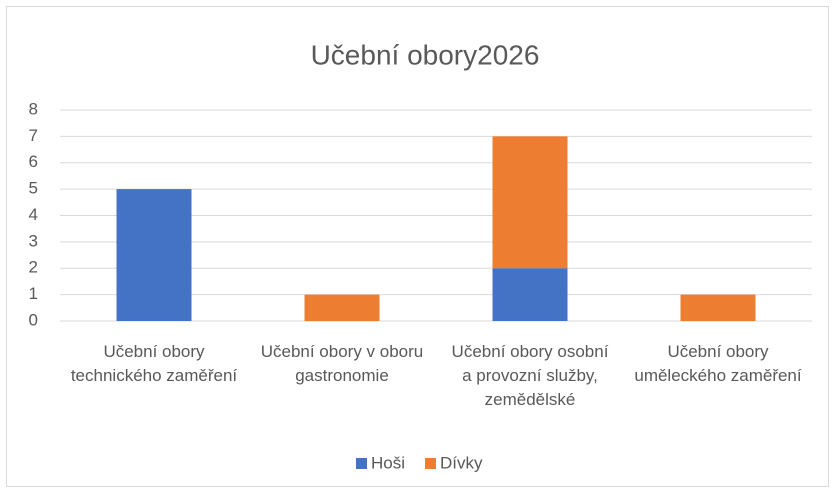 This screenshot has width=836, height=493. I want to click on y-tick-label: 7, so click(33, 135).